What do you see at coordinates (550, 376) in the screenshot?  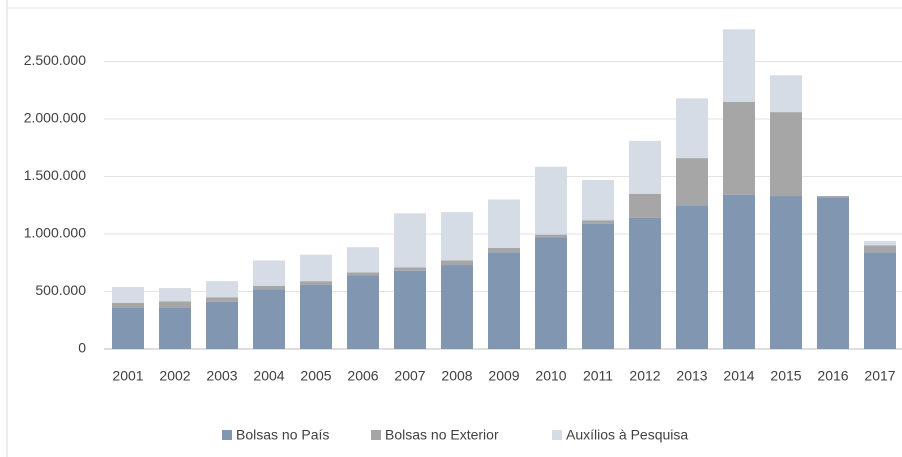 I see `x-tick-label: 2010` at bounding box center [550, 376].